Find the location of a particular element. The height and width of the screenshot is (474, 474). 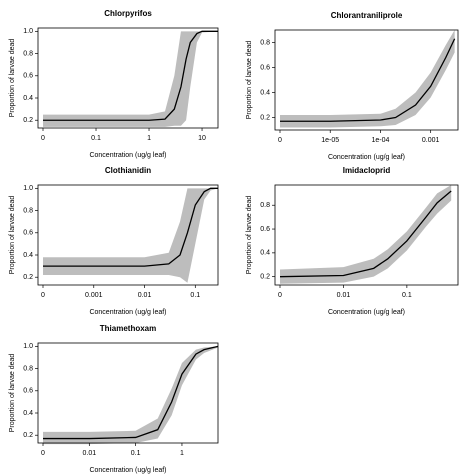

panel-title: Thiamethoxam is located at coordinates (128, 328).